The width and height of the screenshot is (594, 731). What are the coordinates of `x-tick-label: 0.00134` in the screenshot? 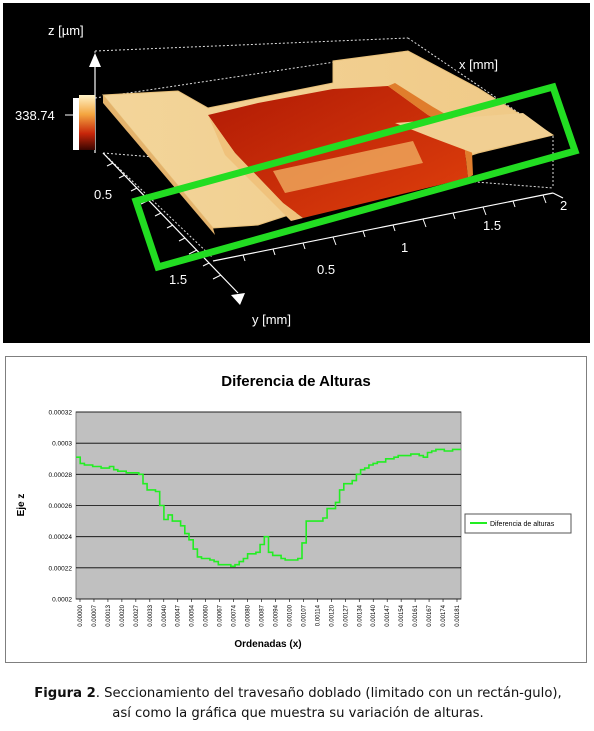 It's located at (360, 615).